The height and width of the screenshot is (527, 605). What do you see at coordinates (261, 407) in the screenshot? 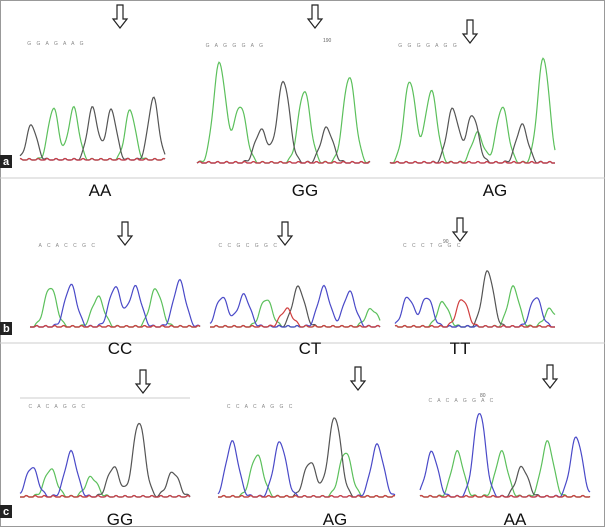
I see `base-calls: C C A C A G G C` at bounding box center [261, 407].